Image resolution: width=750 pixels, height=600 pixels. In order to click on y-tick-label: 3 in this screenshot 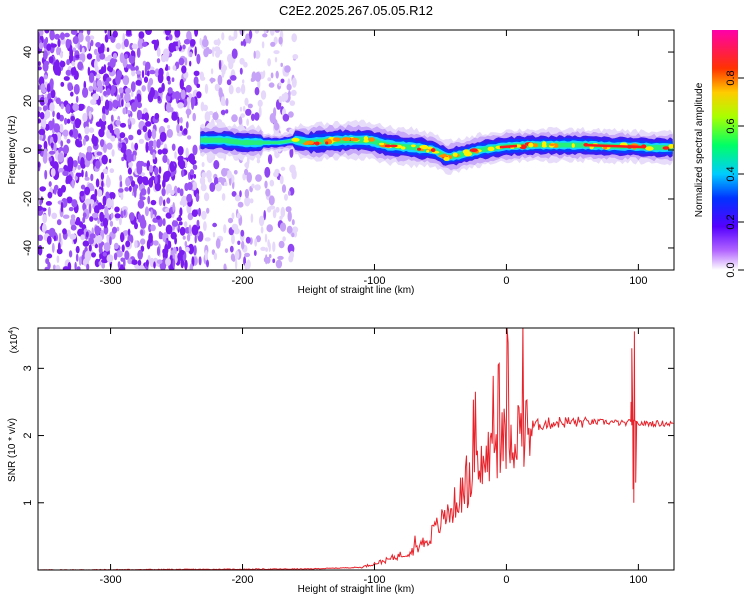, I will do `click(28, 368)`.